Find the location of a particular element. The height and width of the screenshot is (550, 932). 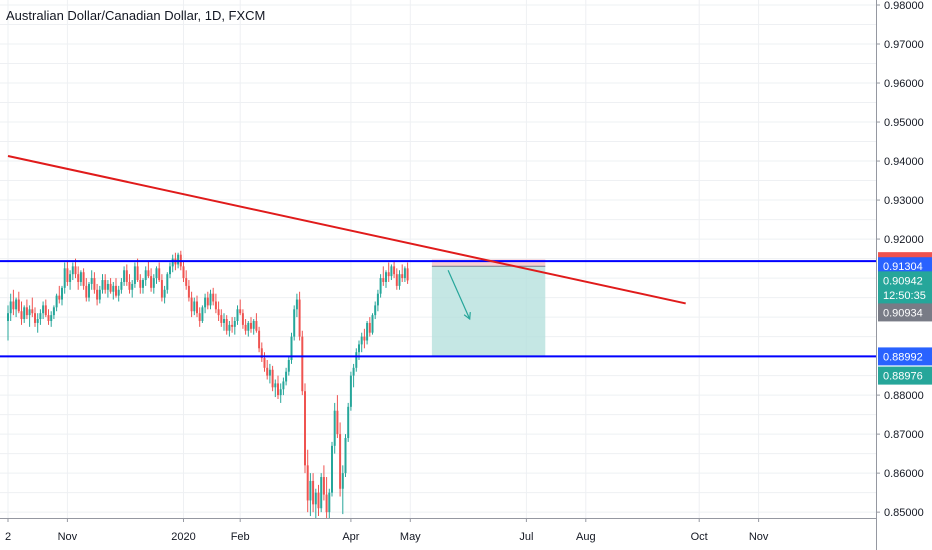

arrow-head is located at coordinates (467, 316).